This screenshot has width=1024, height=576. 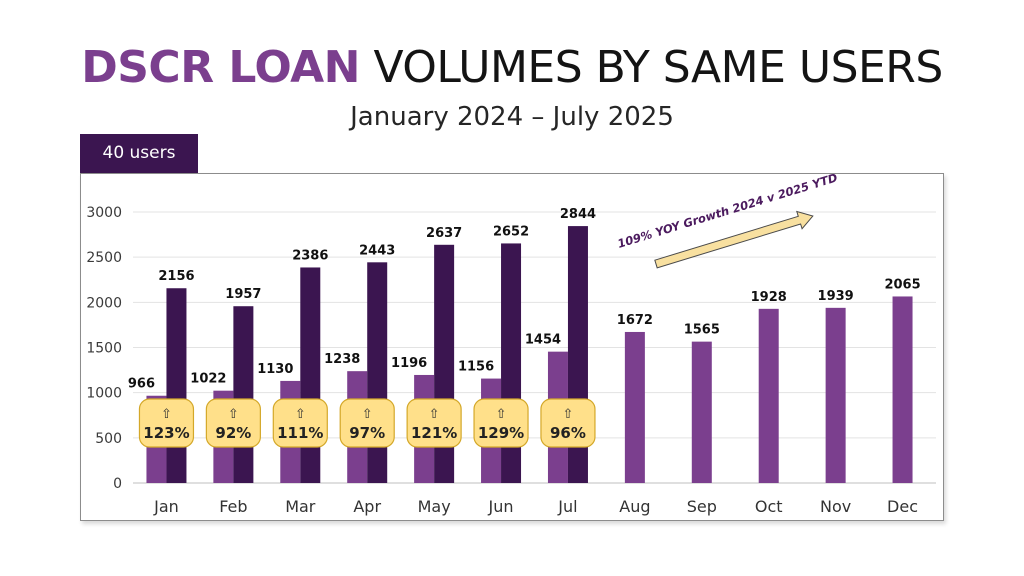 What do you see at coordinates (836, 296) in the screenshot?
I see `data-label-2024: 1939` at bounding box center [836, 296].